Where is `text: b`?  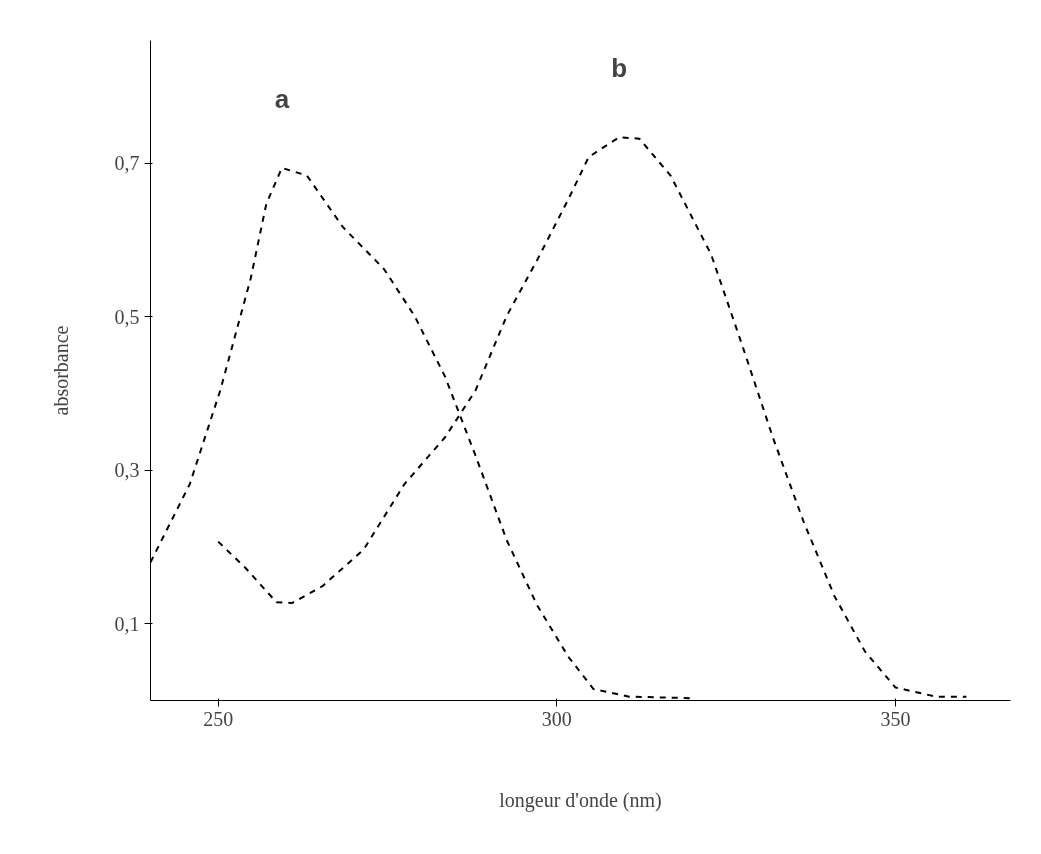 text: b is located at coordinates (619, 68).